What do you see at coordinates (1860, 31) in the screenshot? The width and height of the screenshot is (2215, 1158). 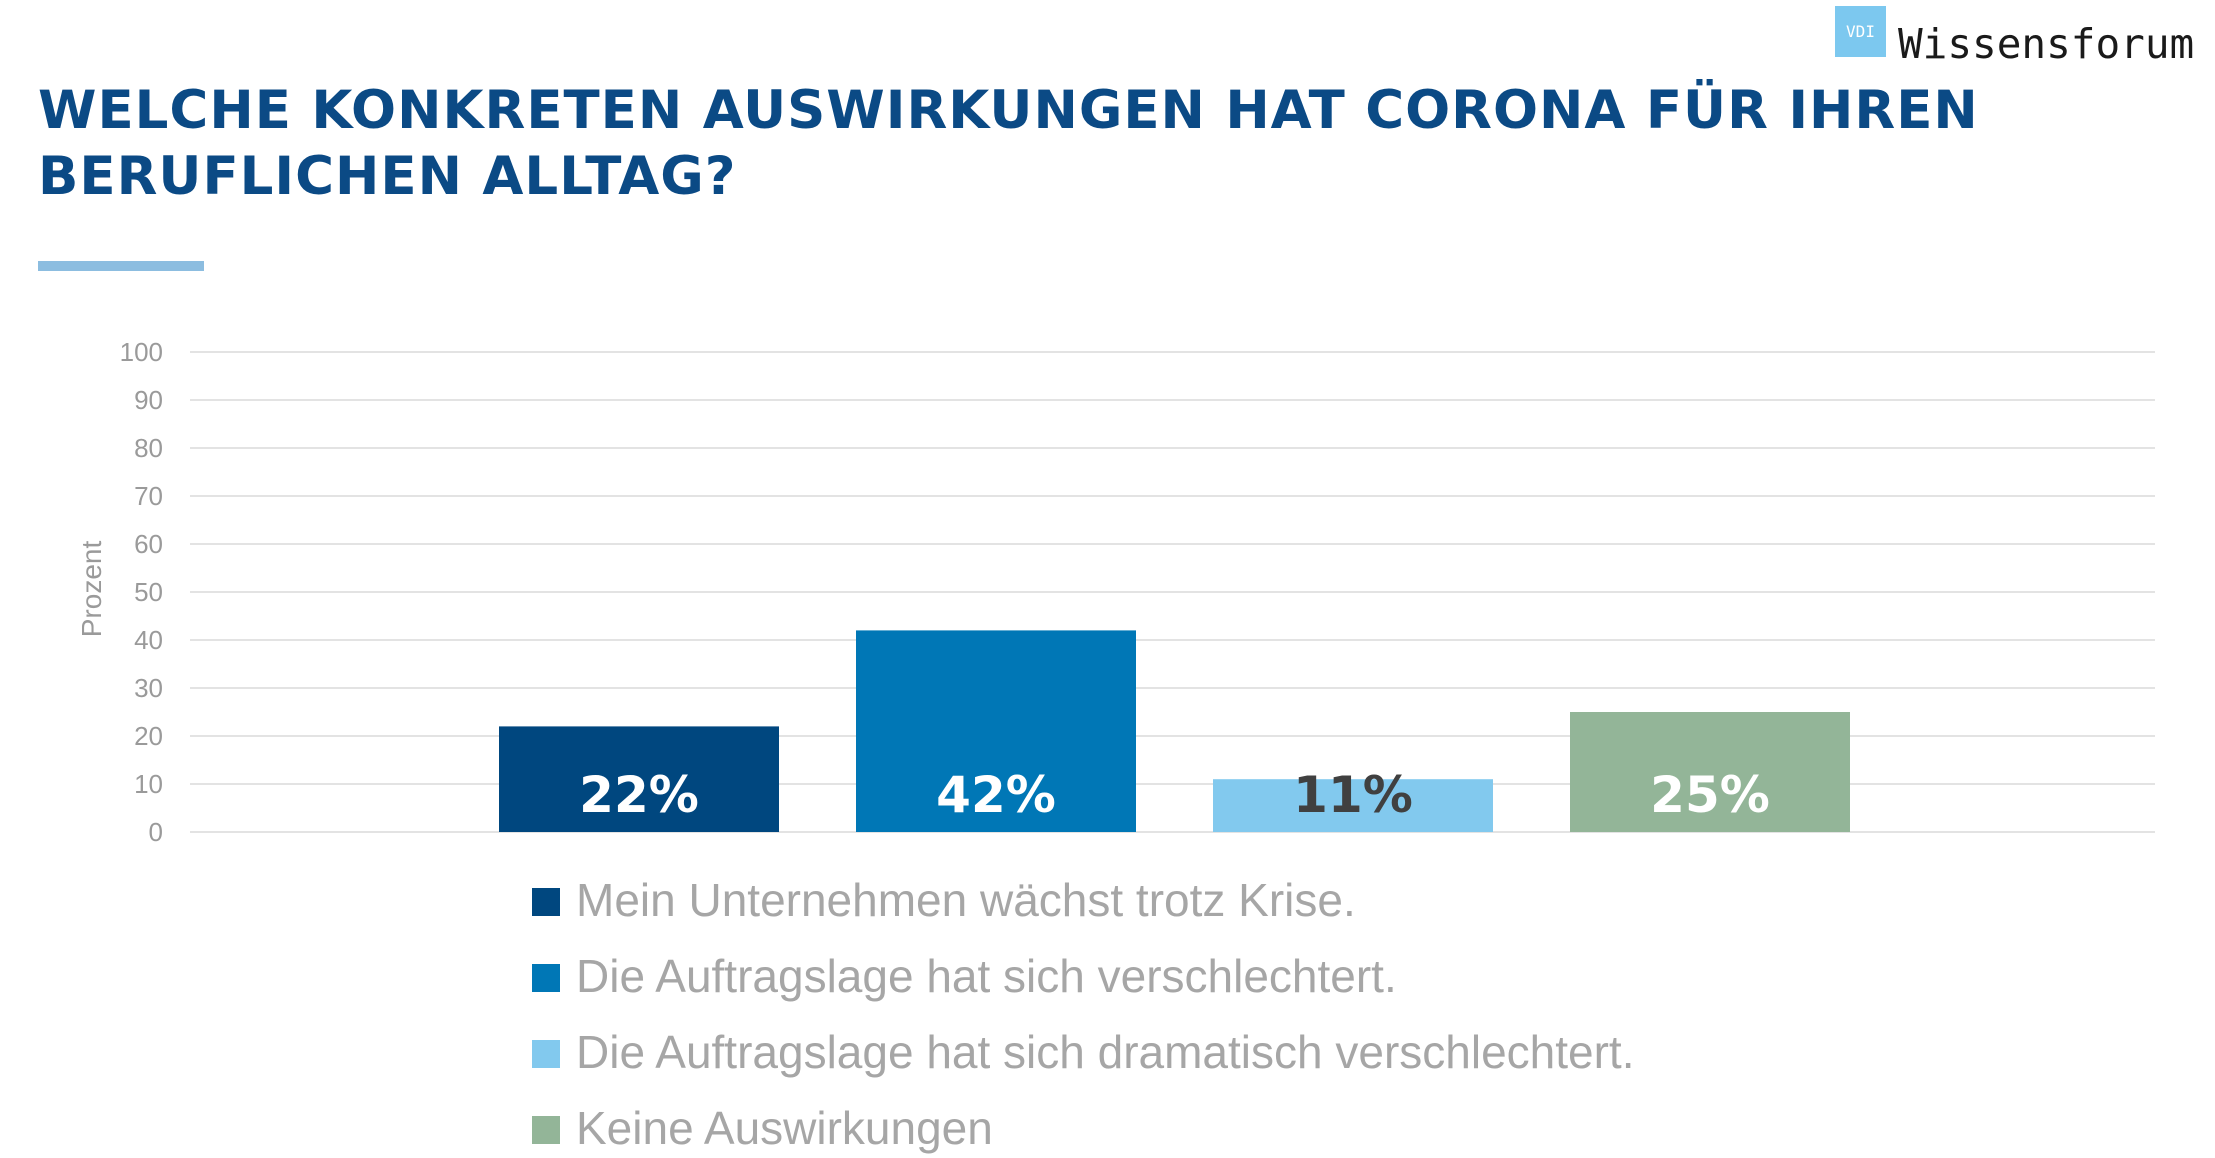 I see `vdi-logo-mark: VDI` at bounding box center [1860, 31].